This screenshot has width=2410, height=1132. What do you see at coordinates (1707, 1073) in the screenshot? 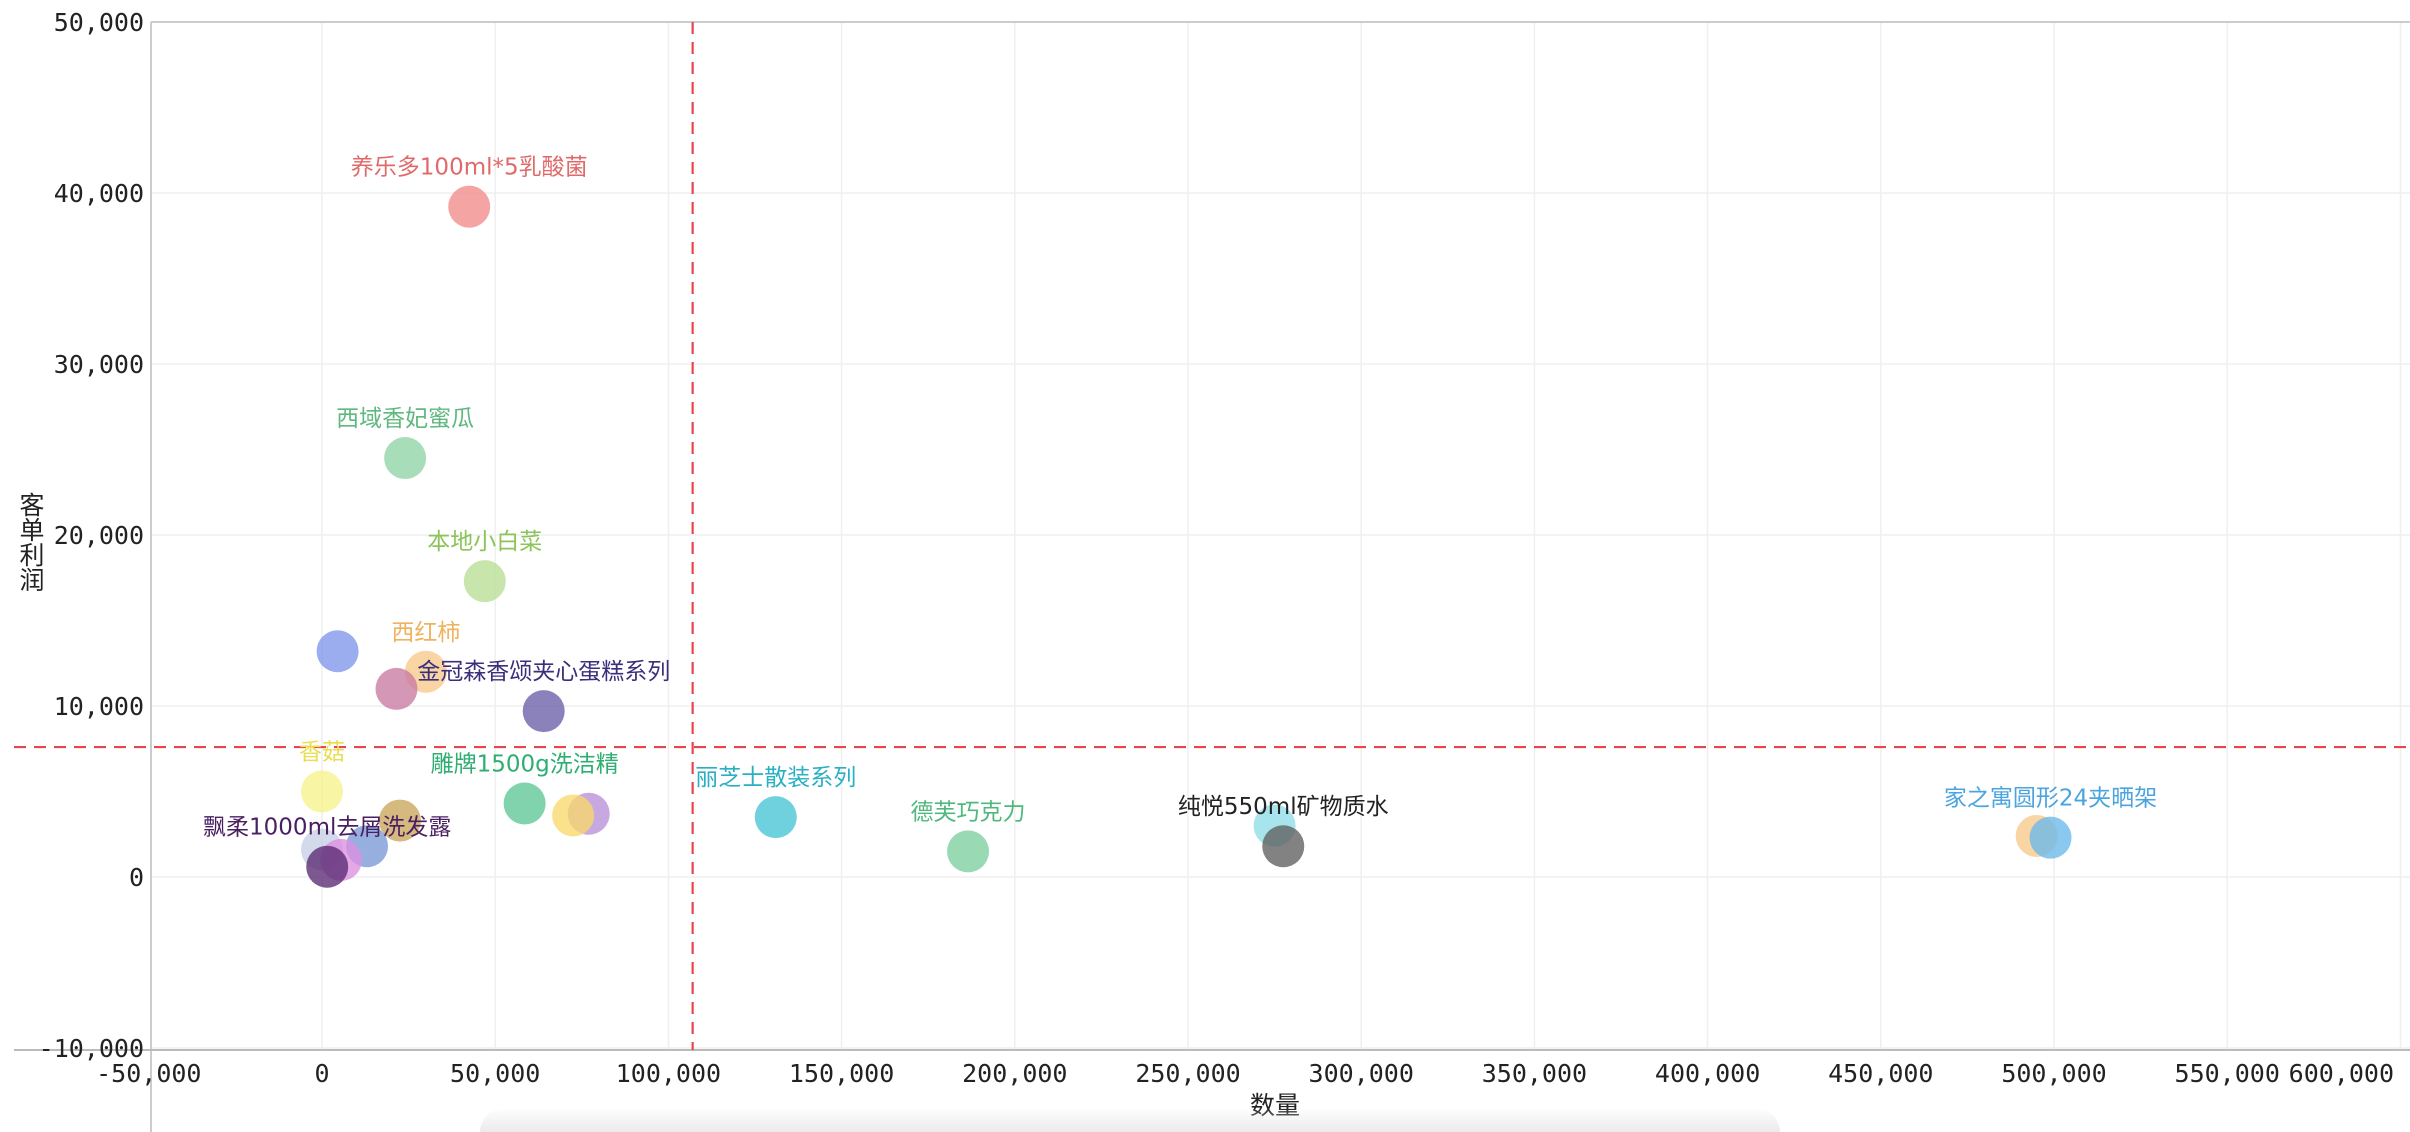
I see `x-tick-label: 400,000` at bounding box center [1707, 1073].